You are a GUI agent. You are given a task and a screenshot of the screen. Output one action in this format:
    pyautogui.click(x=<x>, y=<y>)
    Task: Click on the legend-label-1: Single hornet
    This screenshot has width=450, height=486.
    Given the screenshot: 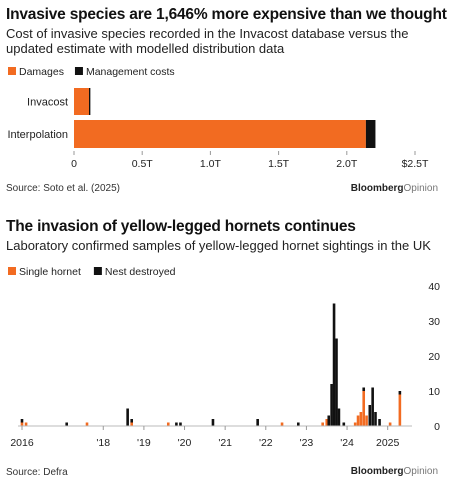 What is the action you would take?
    pyautogui.click(x=50, y=272)
    